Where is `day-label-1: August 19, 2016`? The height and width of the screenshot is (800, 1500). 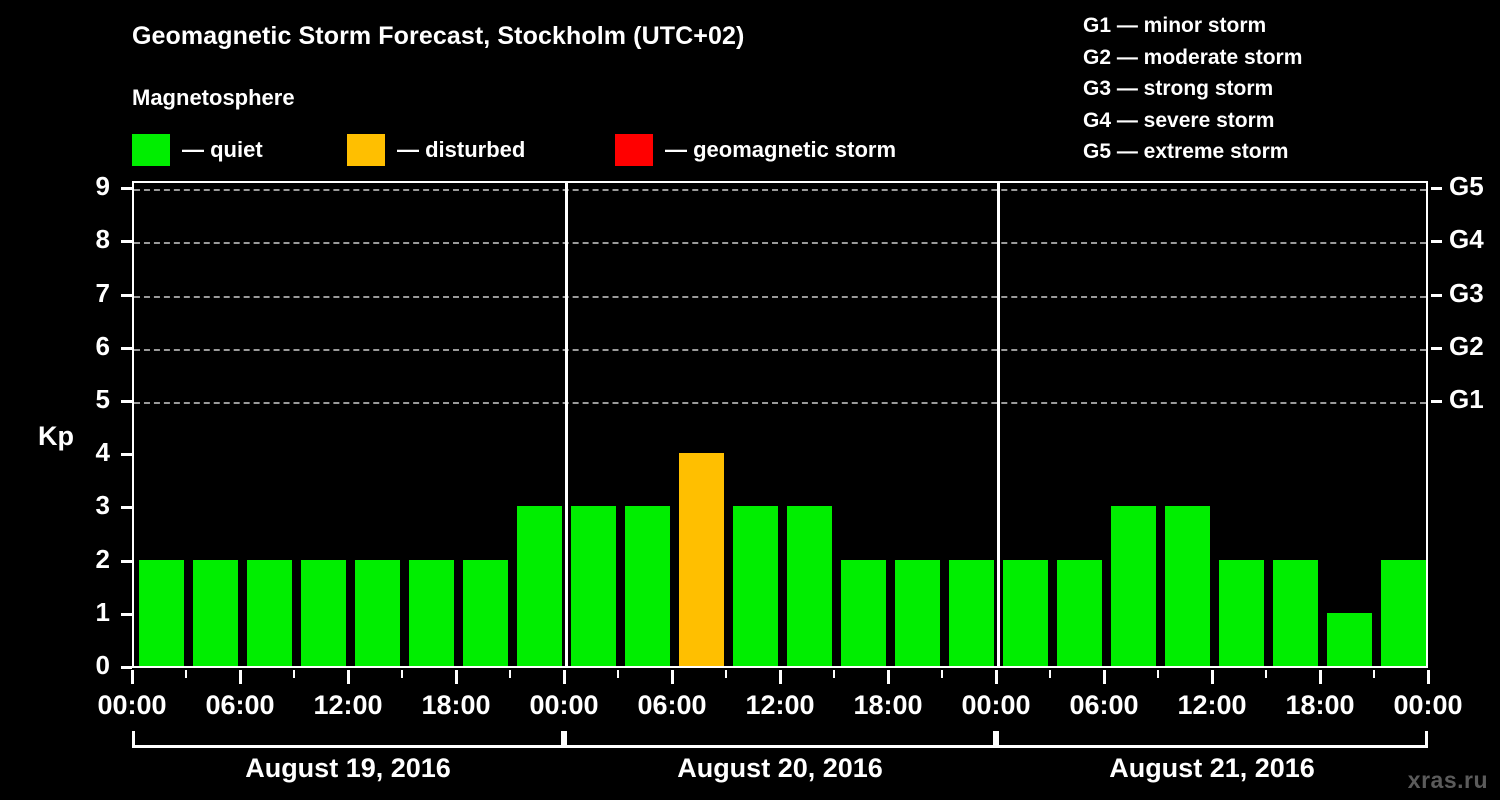
day-label-1: August 19, 2016 is located at coordinates (348, 768).